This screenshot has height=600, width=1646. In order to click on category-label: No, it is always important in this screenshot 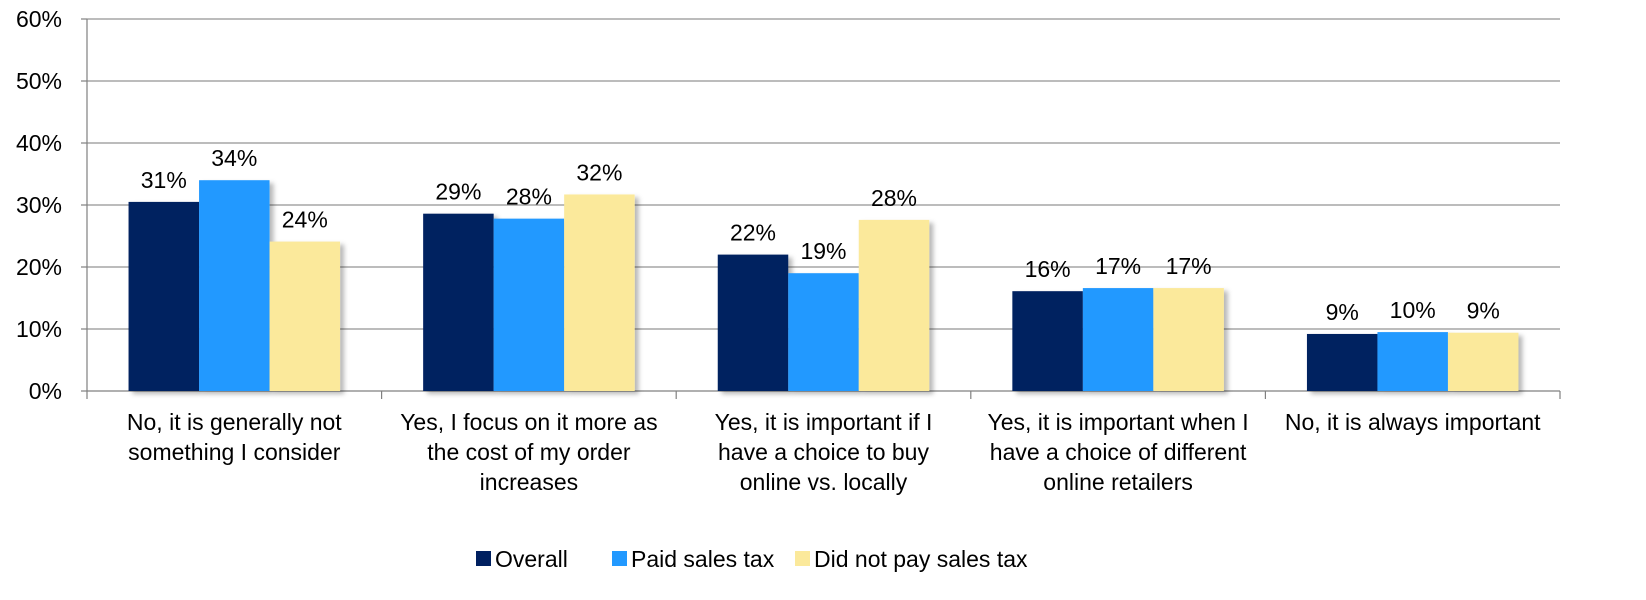, I will do `click(1413, 422)`.